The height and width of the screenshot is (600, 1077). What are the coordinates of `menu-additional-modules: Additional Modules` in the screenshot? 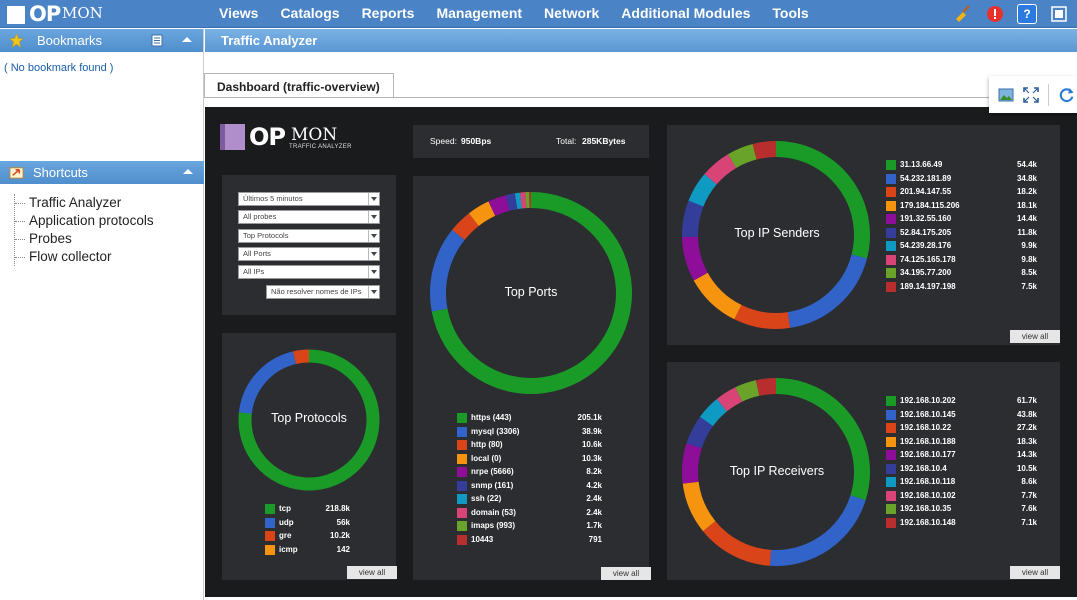 It's located at (686, 13).